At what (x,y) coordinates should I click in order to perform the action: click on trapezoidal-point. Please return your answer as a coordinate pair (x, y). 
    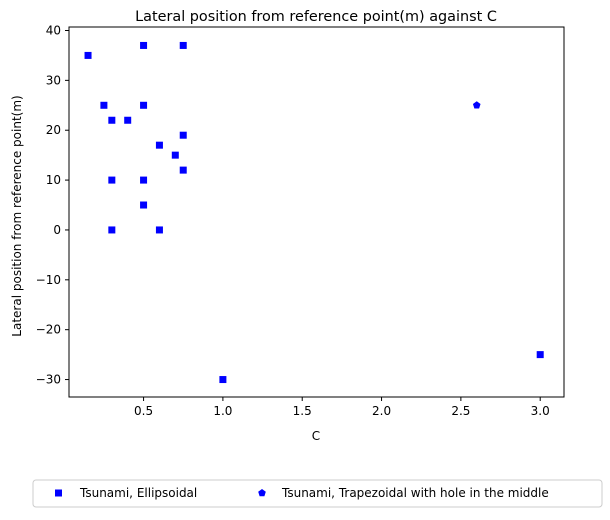
    Looking at the image, I should click on (476, 105).